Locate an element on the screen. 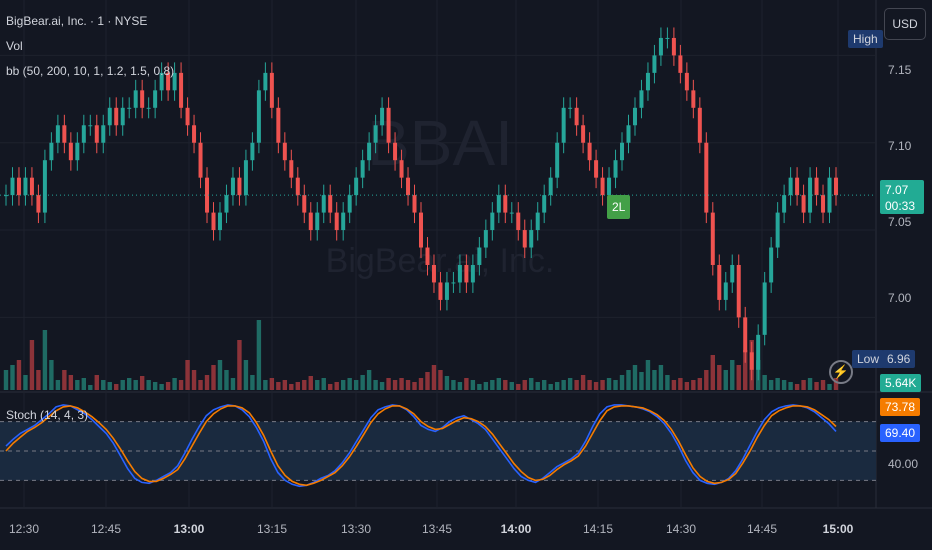  bb-indicator-label: bb (50, 200, 10, 1, 1.2, 1.5, 0.8) is located at coordinates (90, 71).